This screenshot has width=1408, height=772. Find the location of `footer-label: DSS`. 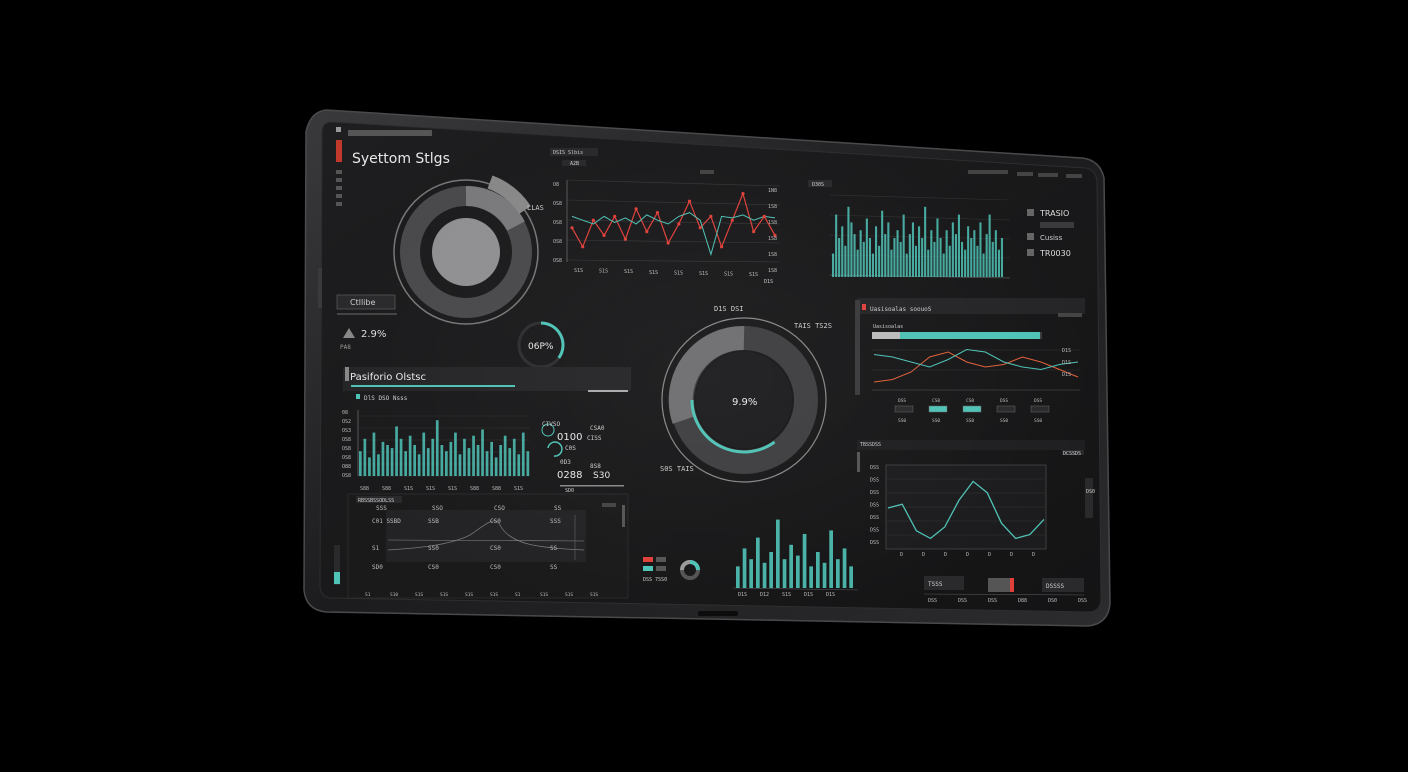

footer-label: DSS is located at coordinates (962, 601).